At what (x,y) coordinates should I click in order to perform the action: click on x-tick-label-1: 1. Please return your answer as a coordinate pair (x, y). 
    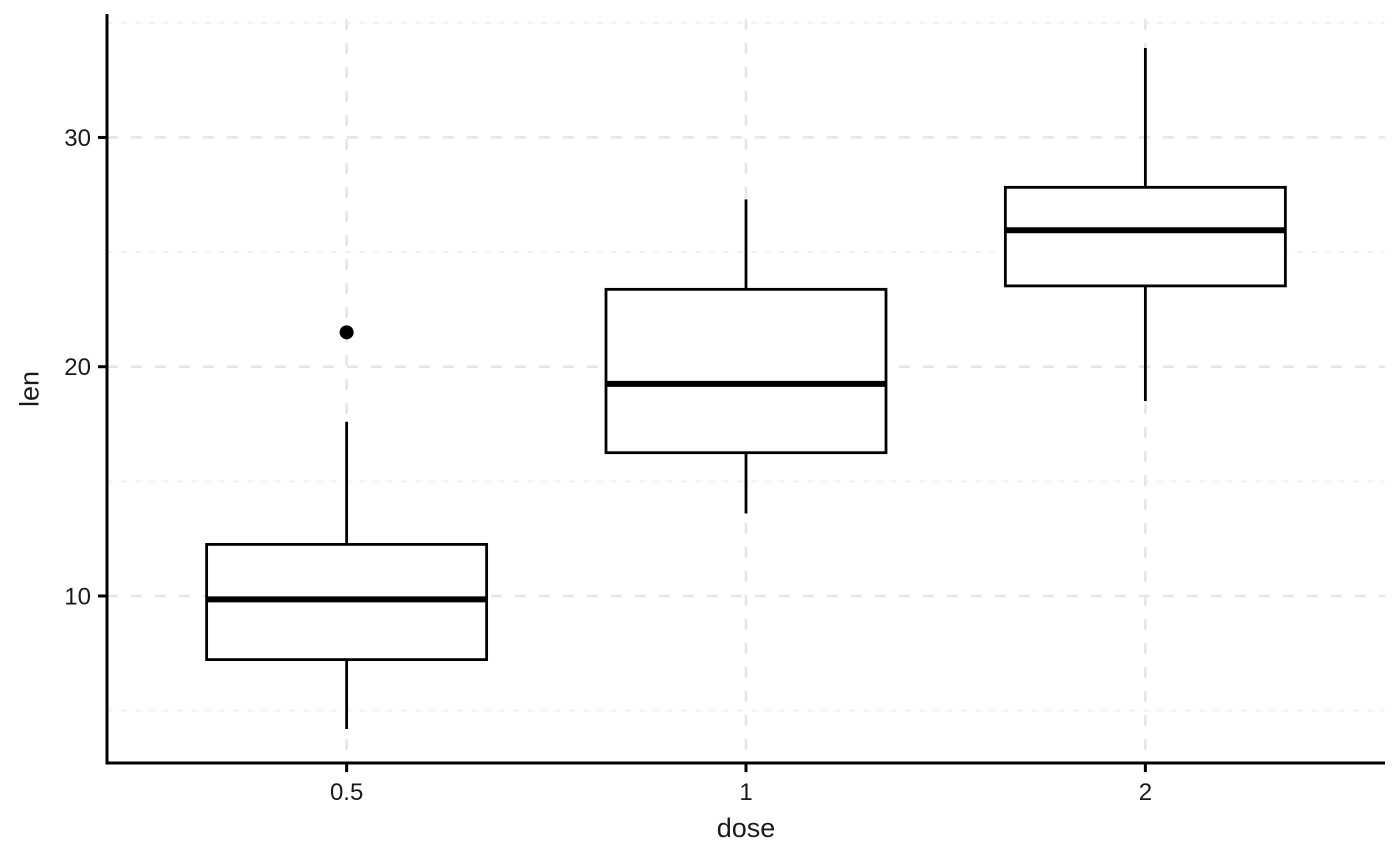
    Looking at the image, I should click on (745, 792).